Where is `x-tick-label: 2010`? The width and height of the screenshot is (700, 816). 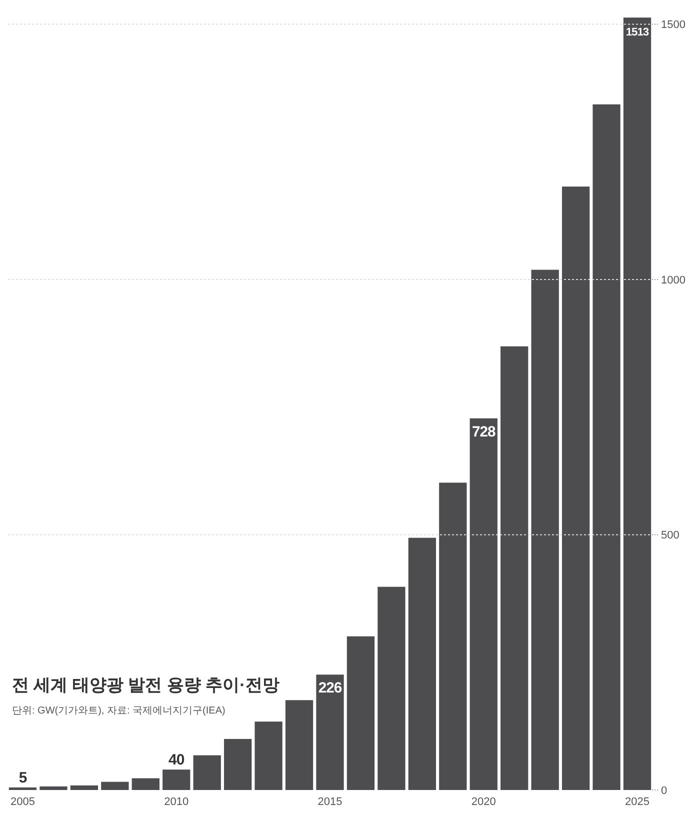 x-tick-label: 2010 is located at coordinates (176, 802).